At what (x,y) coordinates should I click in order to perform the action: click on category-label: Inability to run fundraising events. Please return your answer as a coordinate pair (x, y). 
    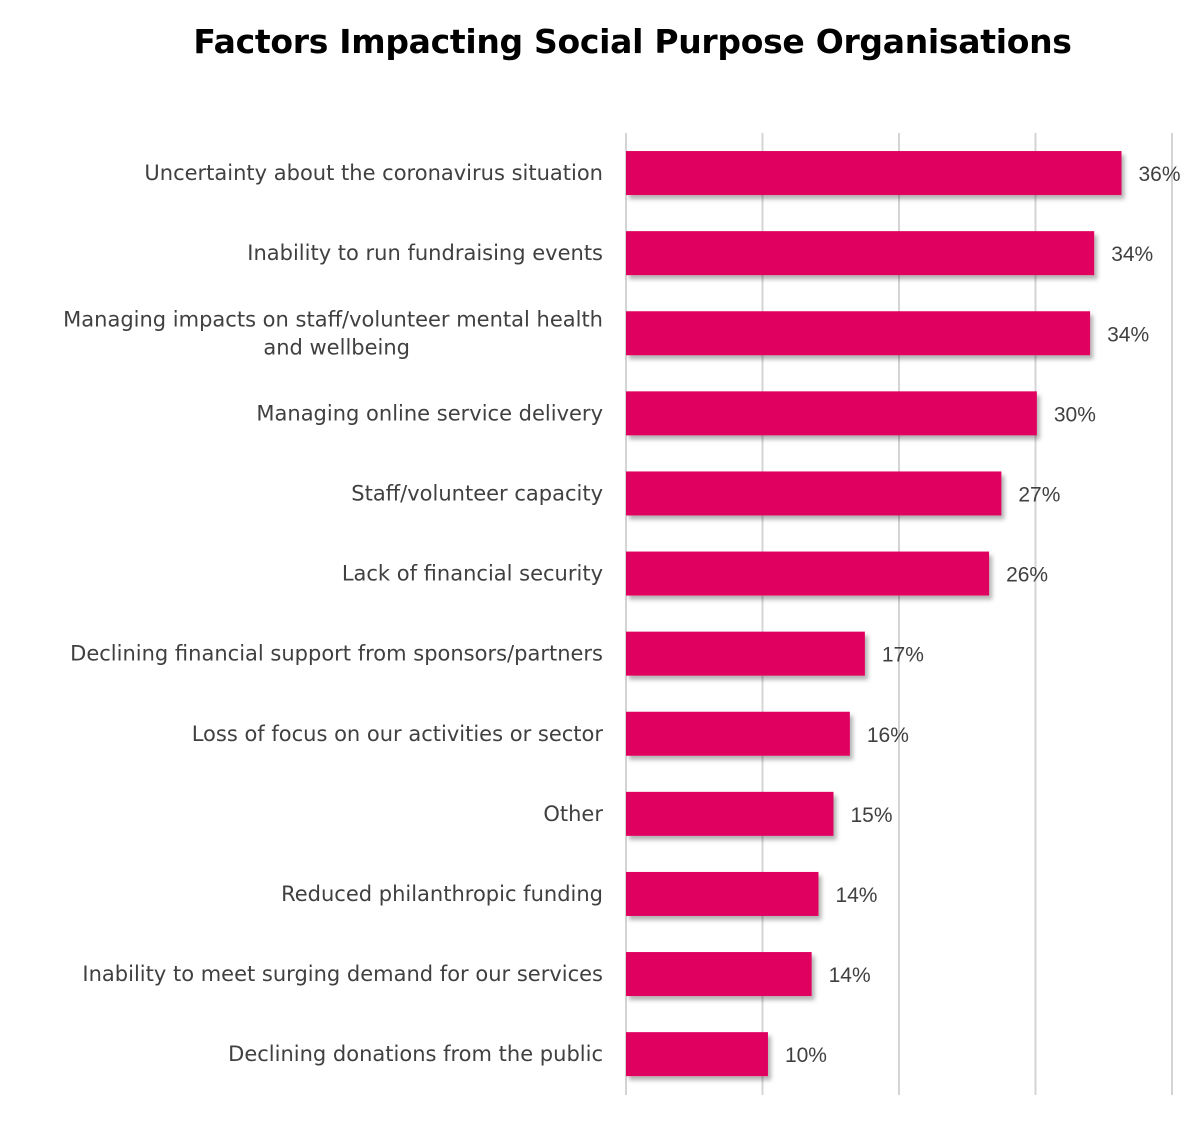
    Looking at the image, I should click on (425, 253).